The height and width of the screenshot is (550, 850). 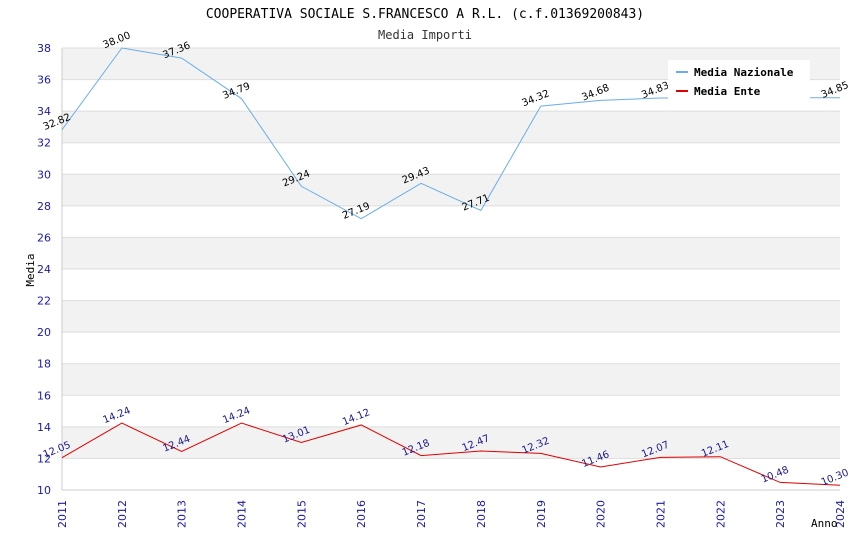 What do you see at coordinates (720, 514) in the screenshot?
I see `x-tick-label: 2022` at bounding box center [720, 514].